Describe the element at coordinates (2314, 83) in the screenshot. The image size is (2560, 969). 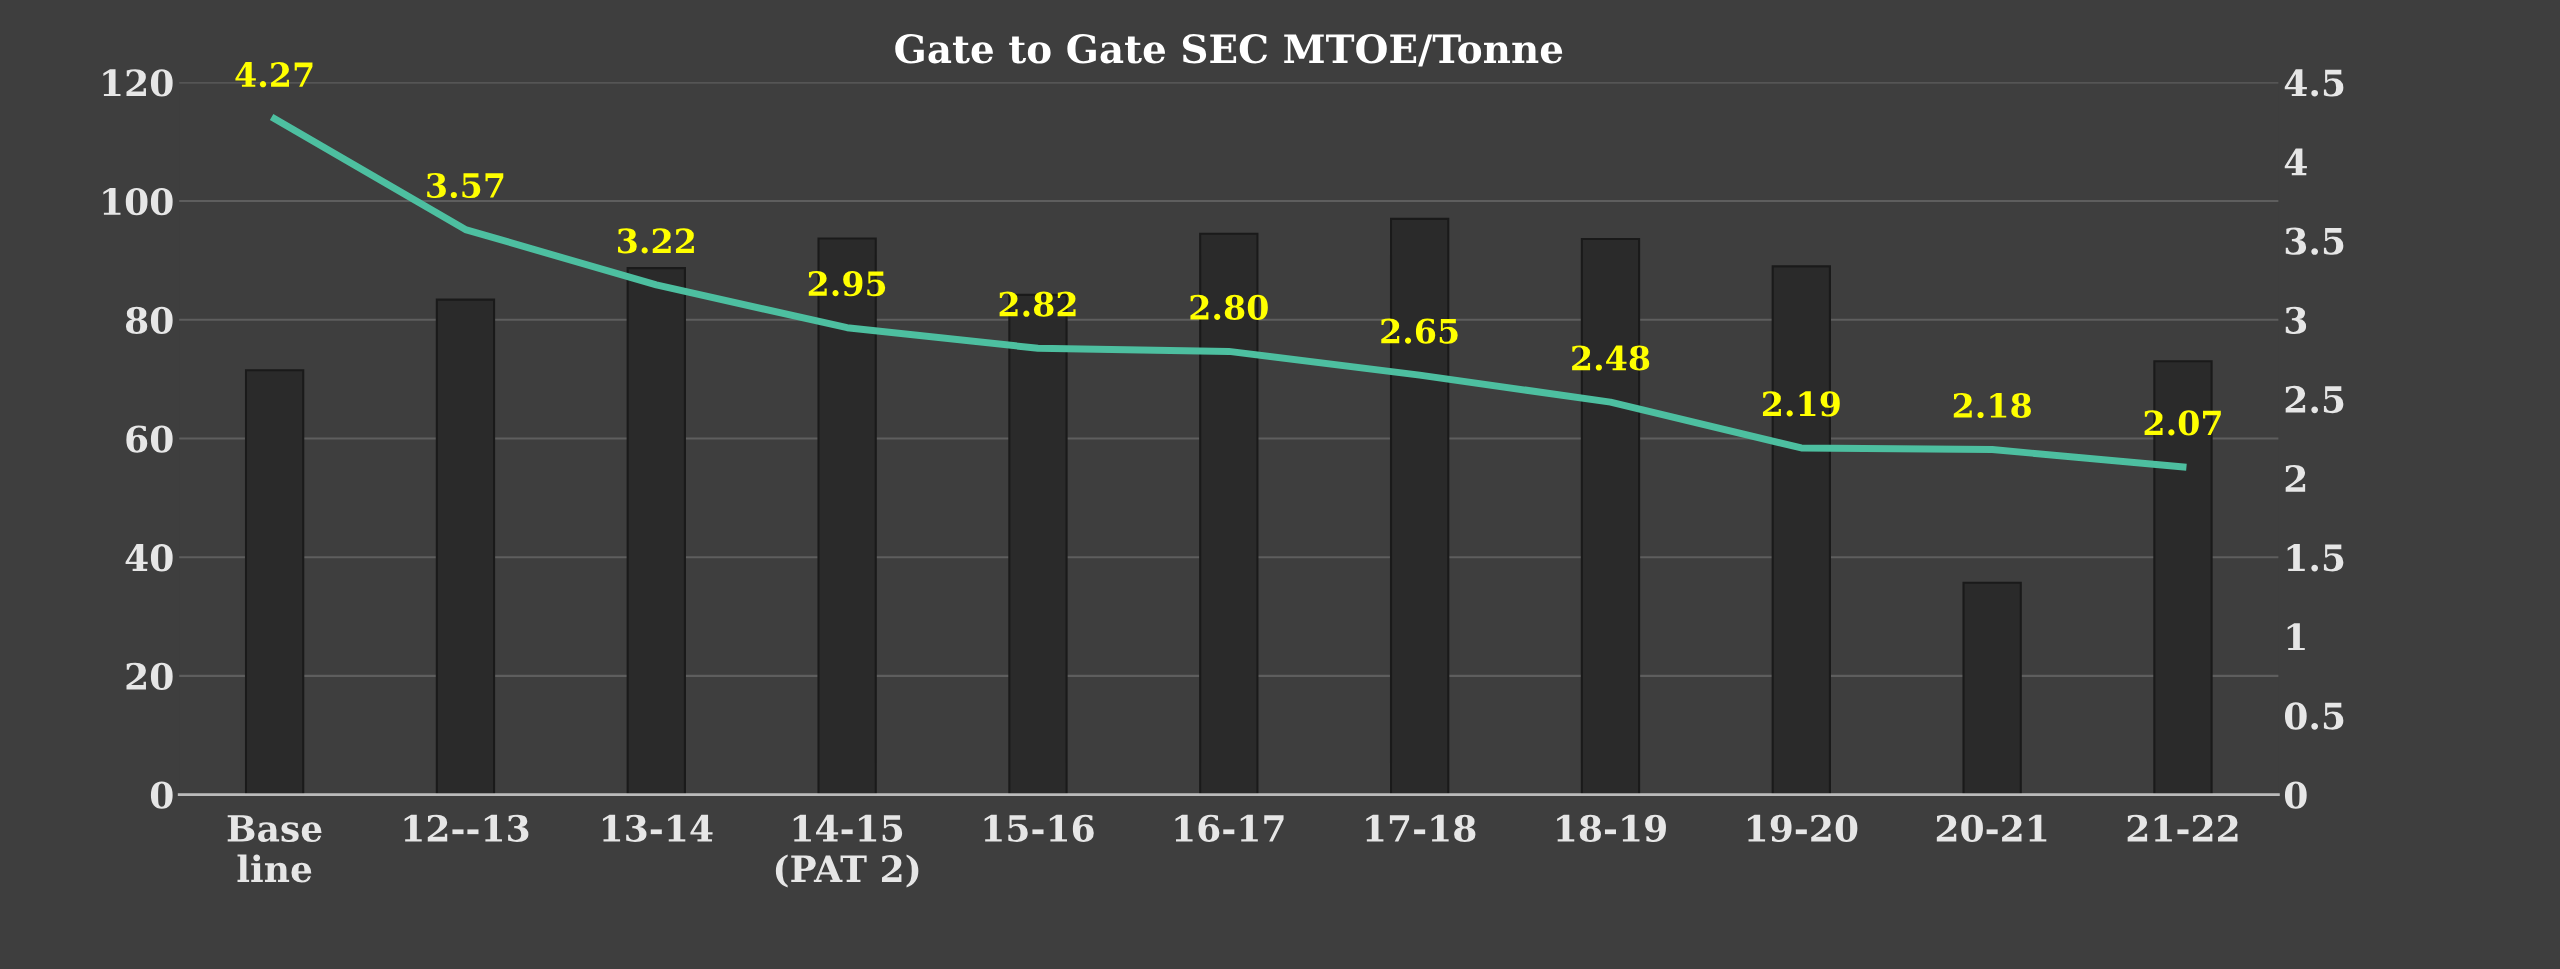
I see `y2-tick-label: 4.5` at that location.